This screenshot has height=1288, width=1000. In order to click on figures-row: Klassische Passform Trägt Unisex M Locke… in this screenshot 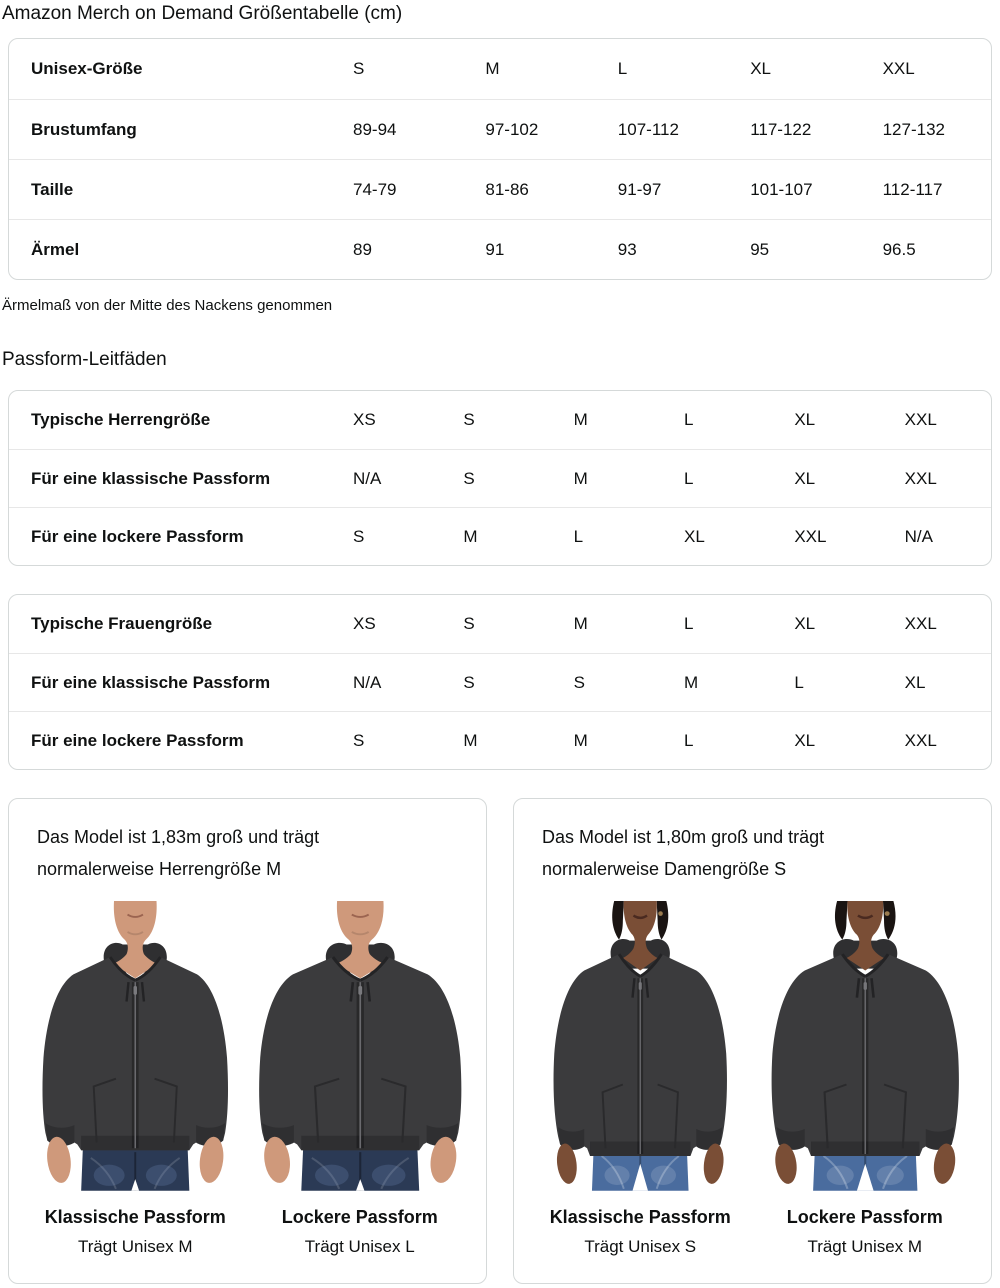, I will do `click(247, 1079)`.